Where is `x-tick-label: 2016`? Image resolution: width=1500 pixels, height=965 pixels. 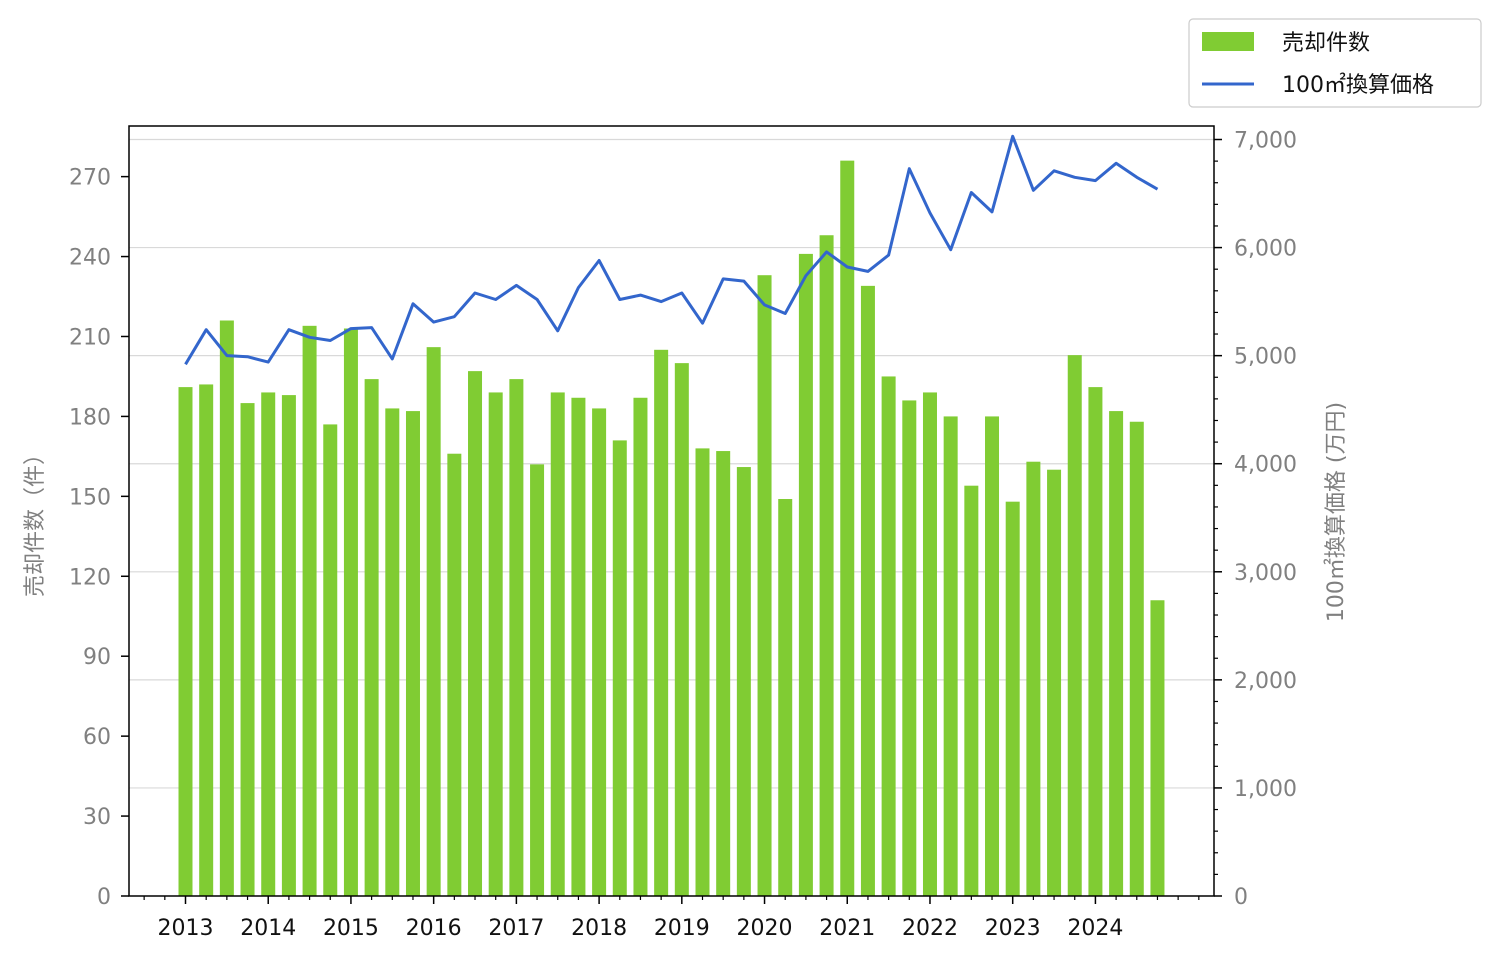 x-tick-label: 2016 is located at coordinates (434, 928).